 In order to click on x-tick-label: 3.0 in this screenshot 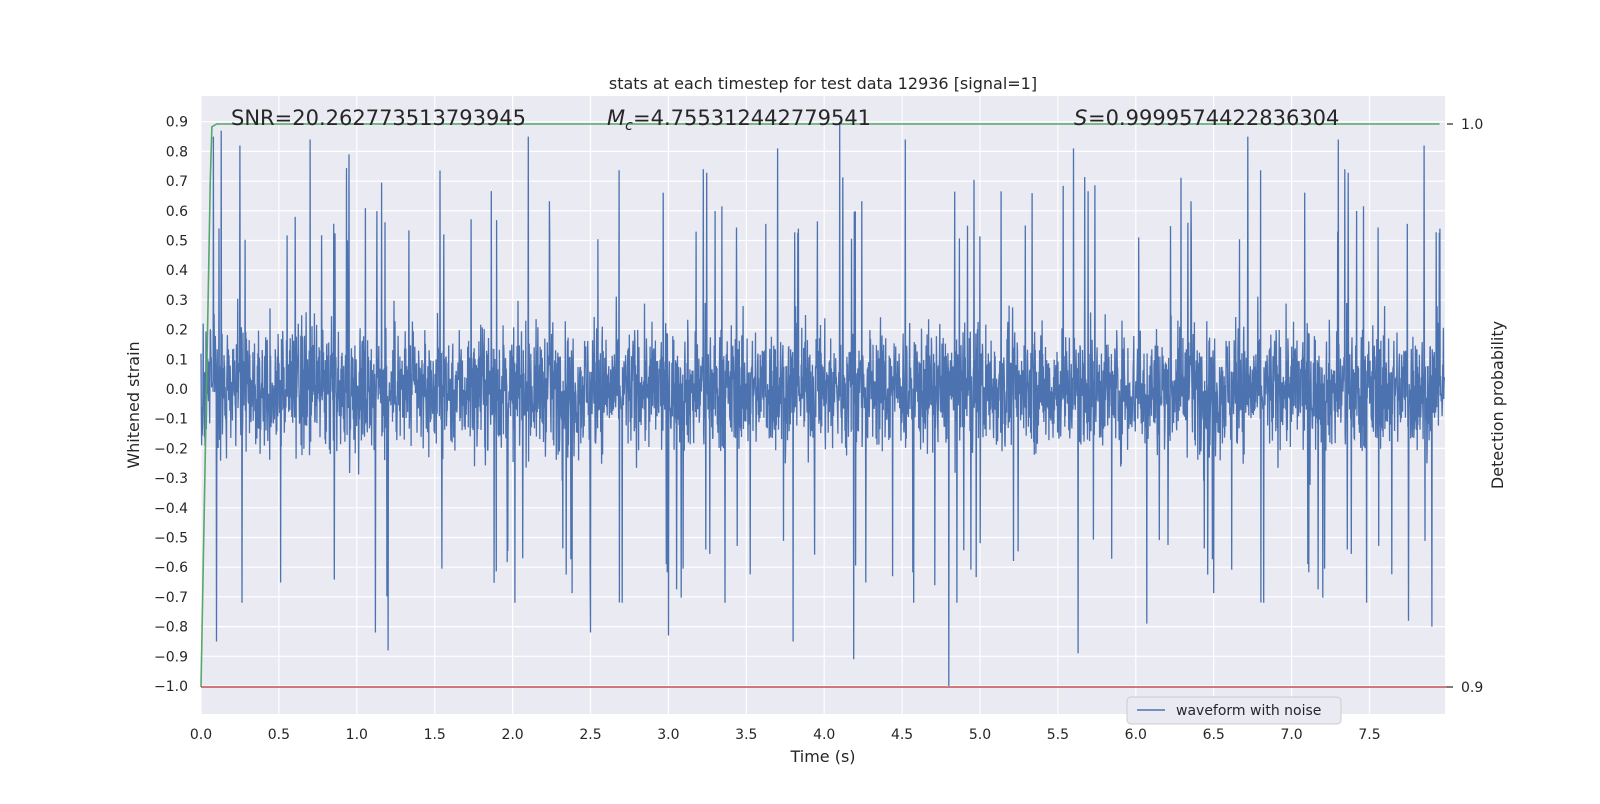, I will do `click(668, 735)`.